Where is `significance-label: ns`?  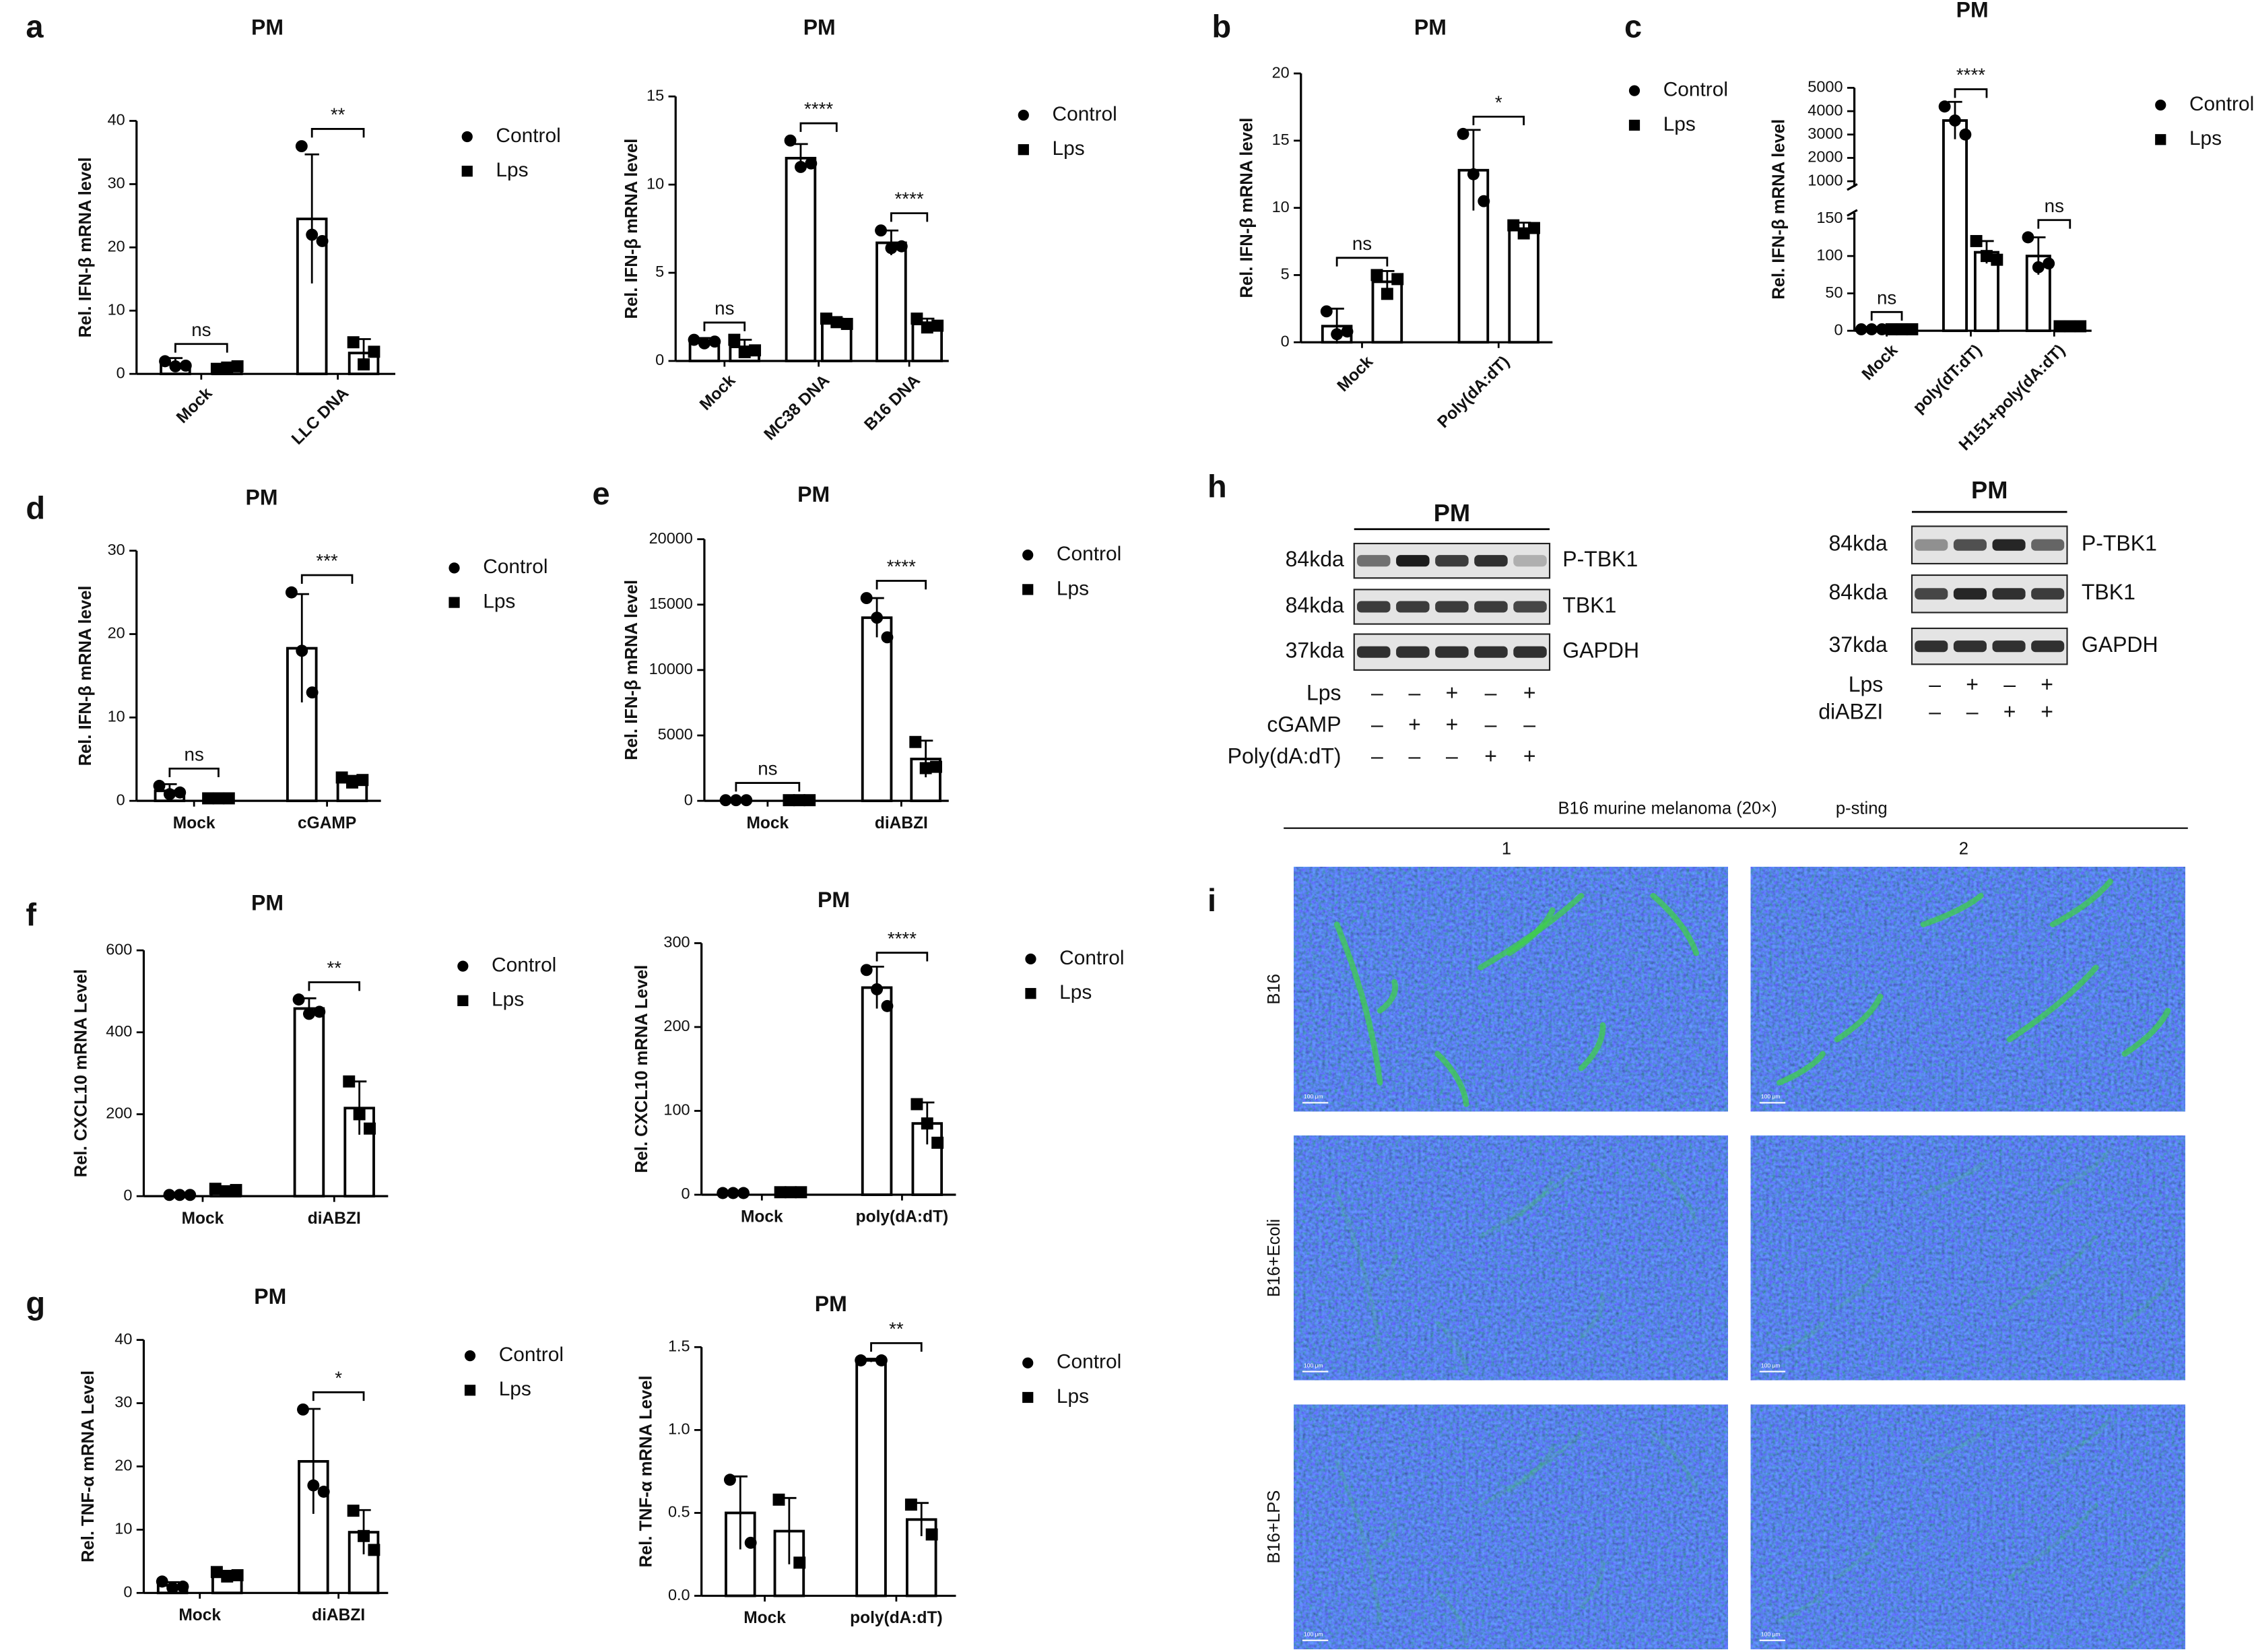
significance-label: ns is located at coordinates (768, 768).